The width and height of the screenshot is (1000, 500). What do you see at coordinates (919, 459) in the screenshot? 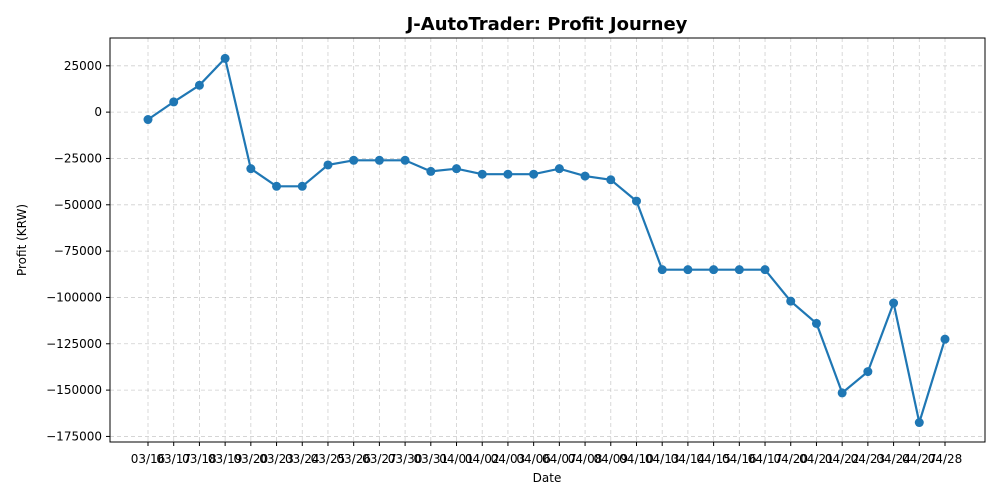
I see `x-tick-label: 04/27` at bounding box center [919, 459].